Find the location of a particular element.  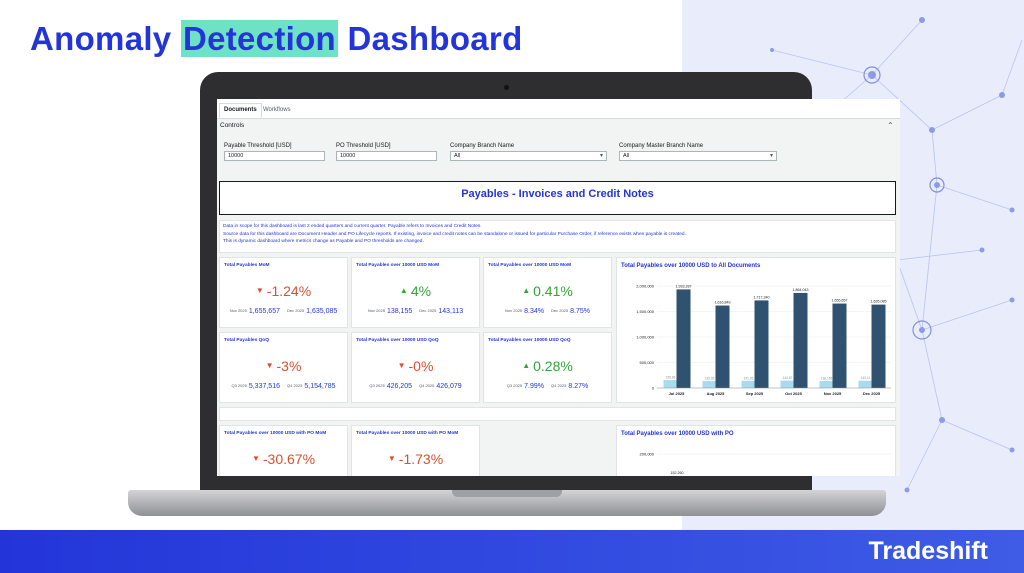

payable-threshold-input: 10000 is located at coordinates (274, 156).